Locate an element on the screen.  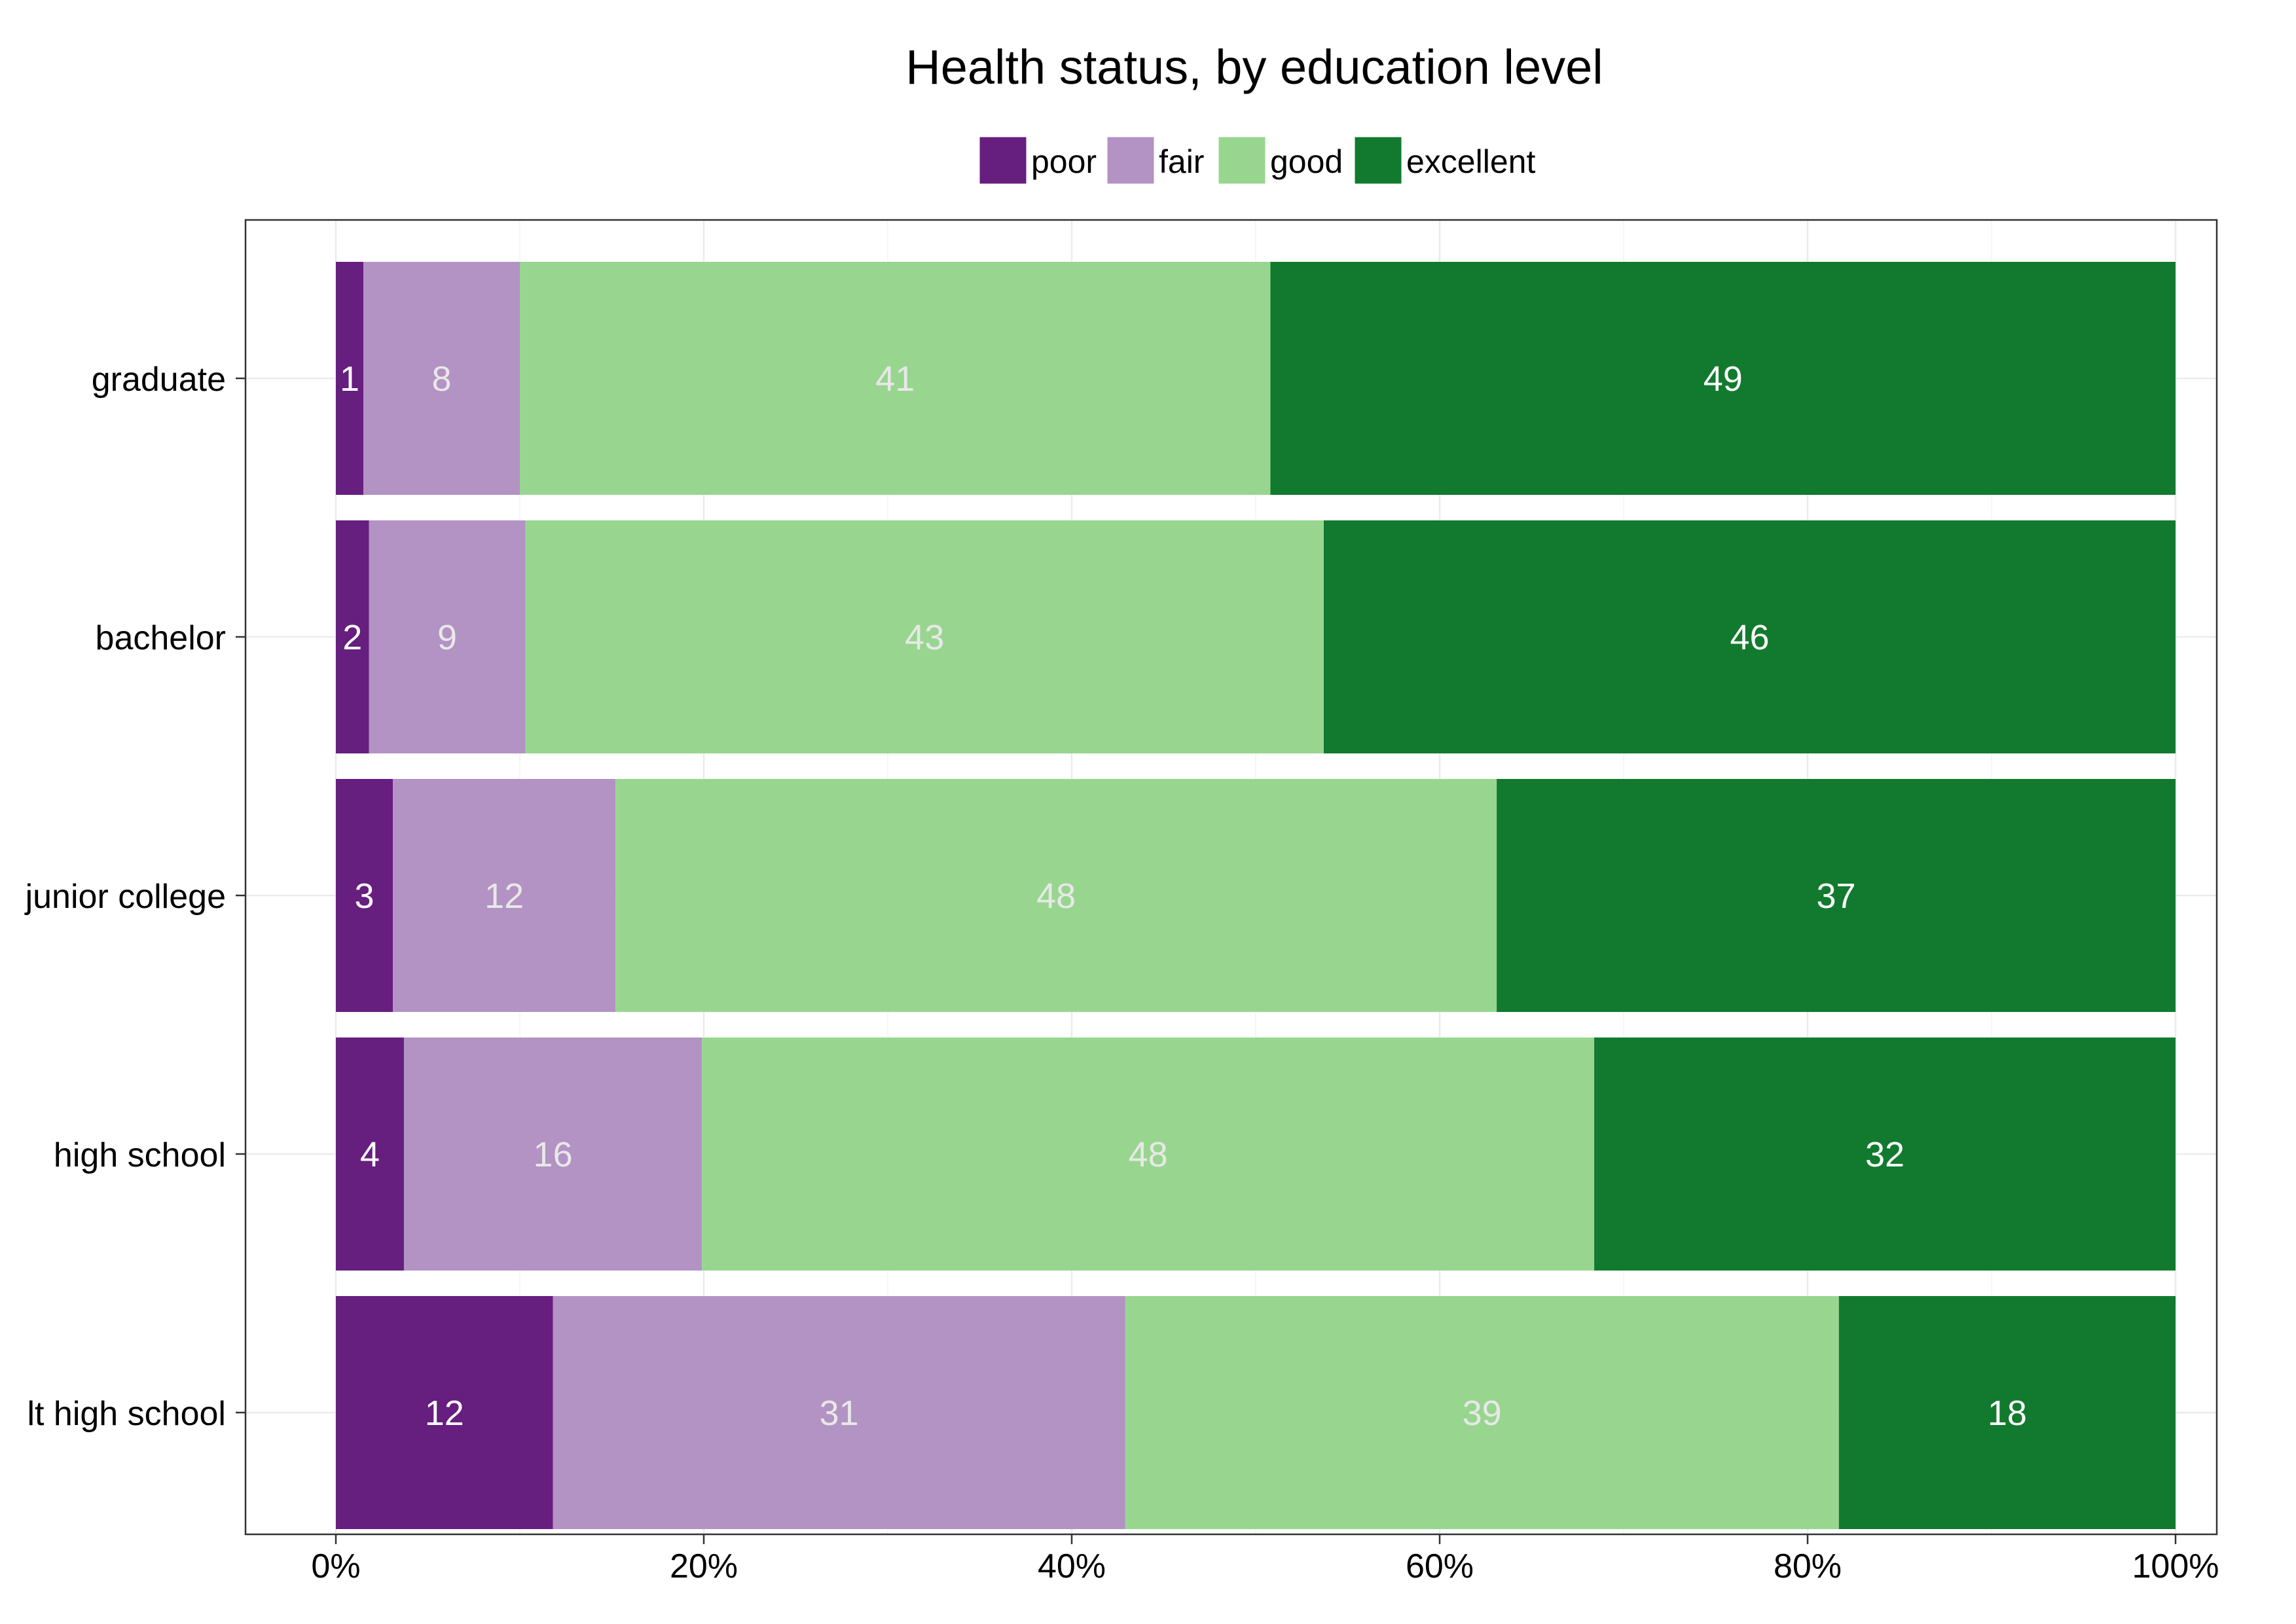
data-label: 32 is located at coordinates (1884, 1154).